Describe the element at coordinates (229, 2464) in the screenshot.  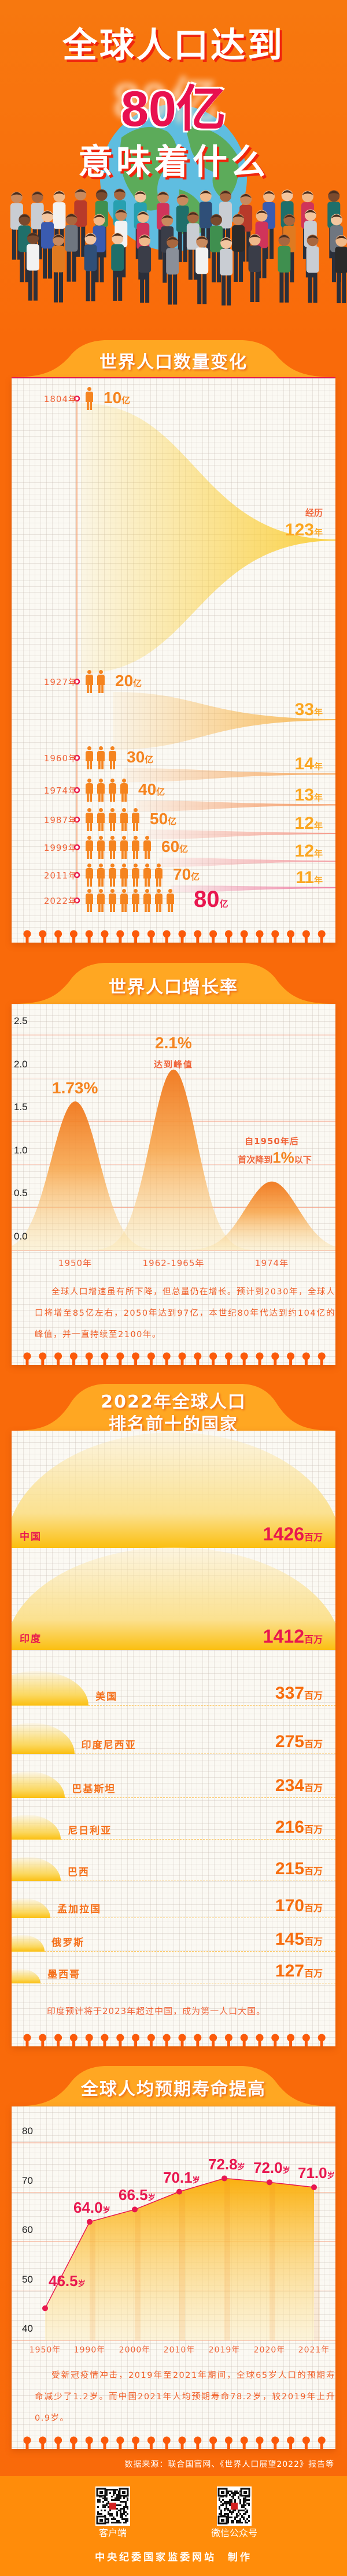
I see `data-source: 数据来源：联合国官网、《世界人口展望2022》报告等` at that location.